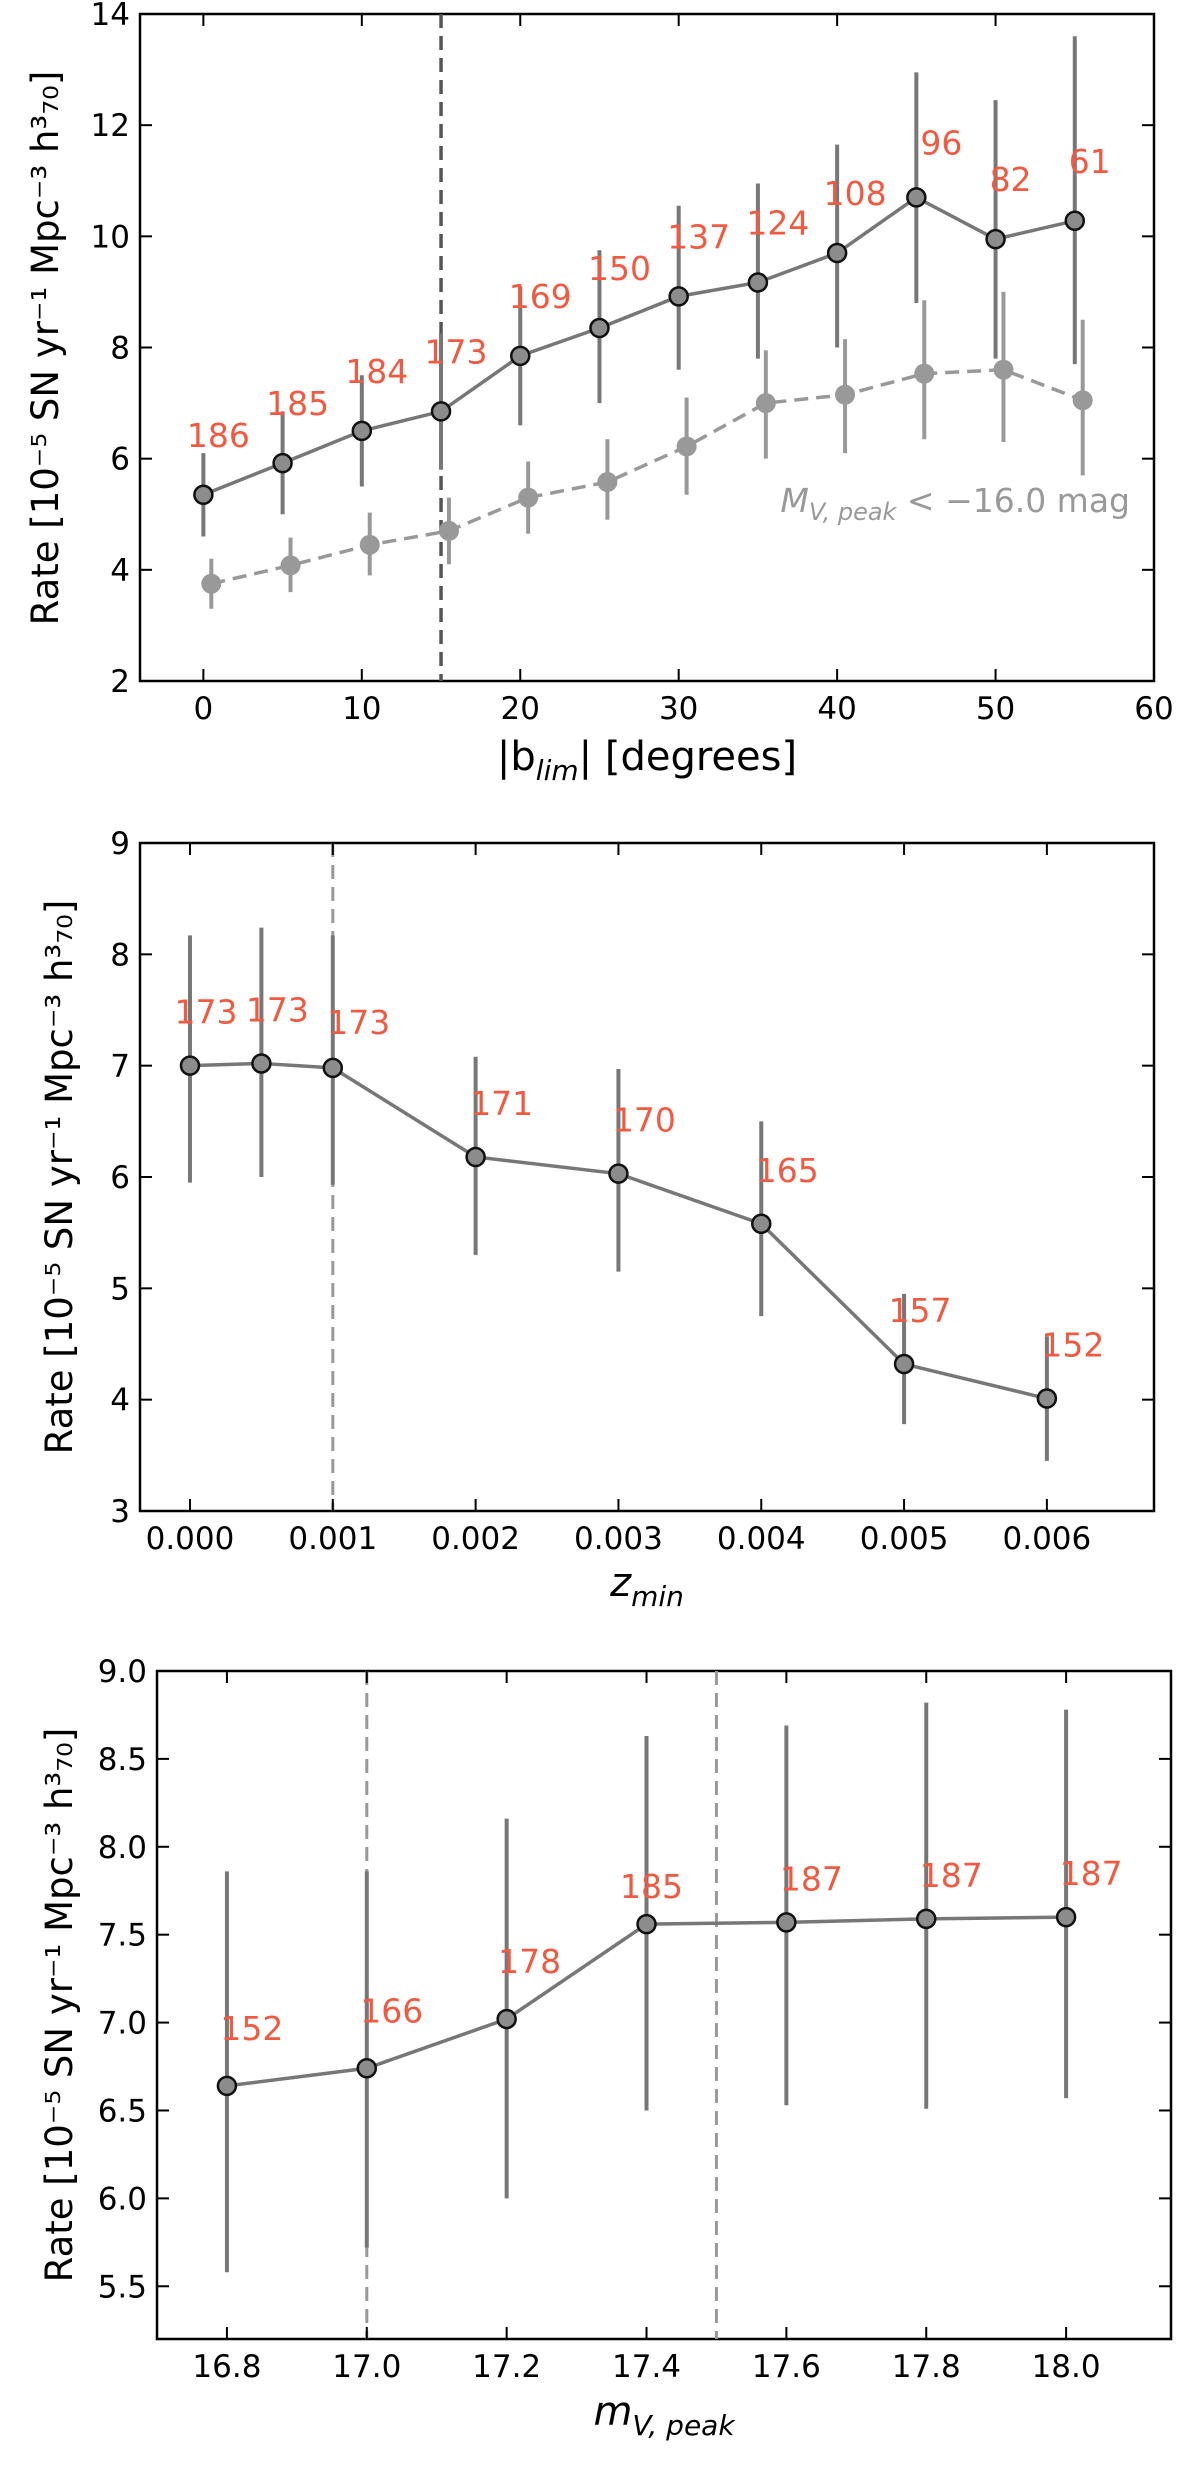 The image size is (1200, 2467). I want to click on x-tick-label: 50, so click(995, 709).